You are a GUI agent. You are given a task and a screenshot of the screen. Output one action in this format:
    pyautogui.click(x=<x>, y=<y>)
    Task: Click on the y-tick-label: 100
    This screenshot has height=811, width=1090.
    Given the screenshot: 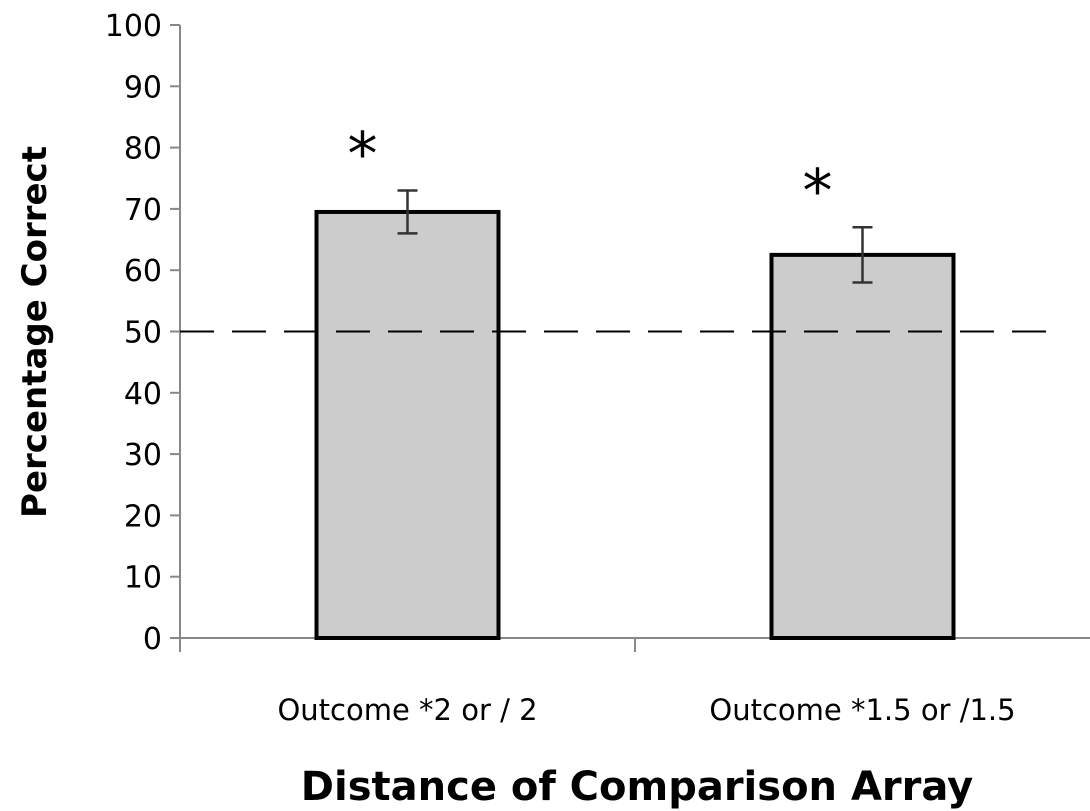 What is the action you would take?
    pyautogui.click(x=133, y=26)
    